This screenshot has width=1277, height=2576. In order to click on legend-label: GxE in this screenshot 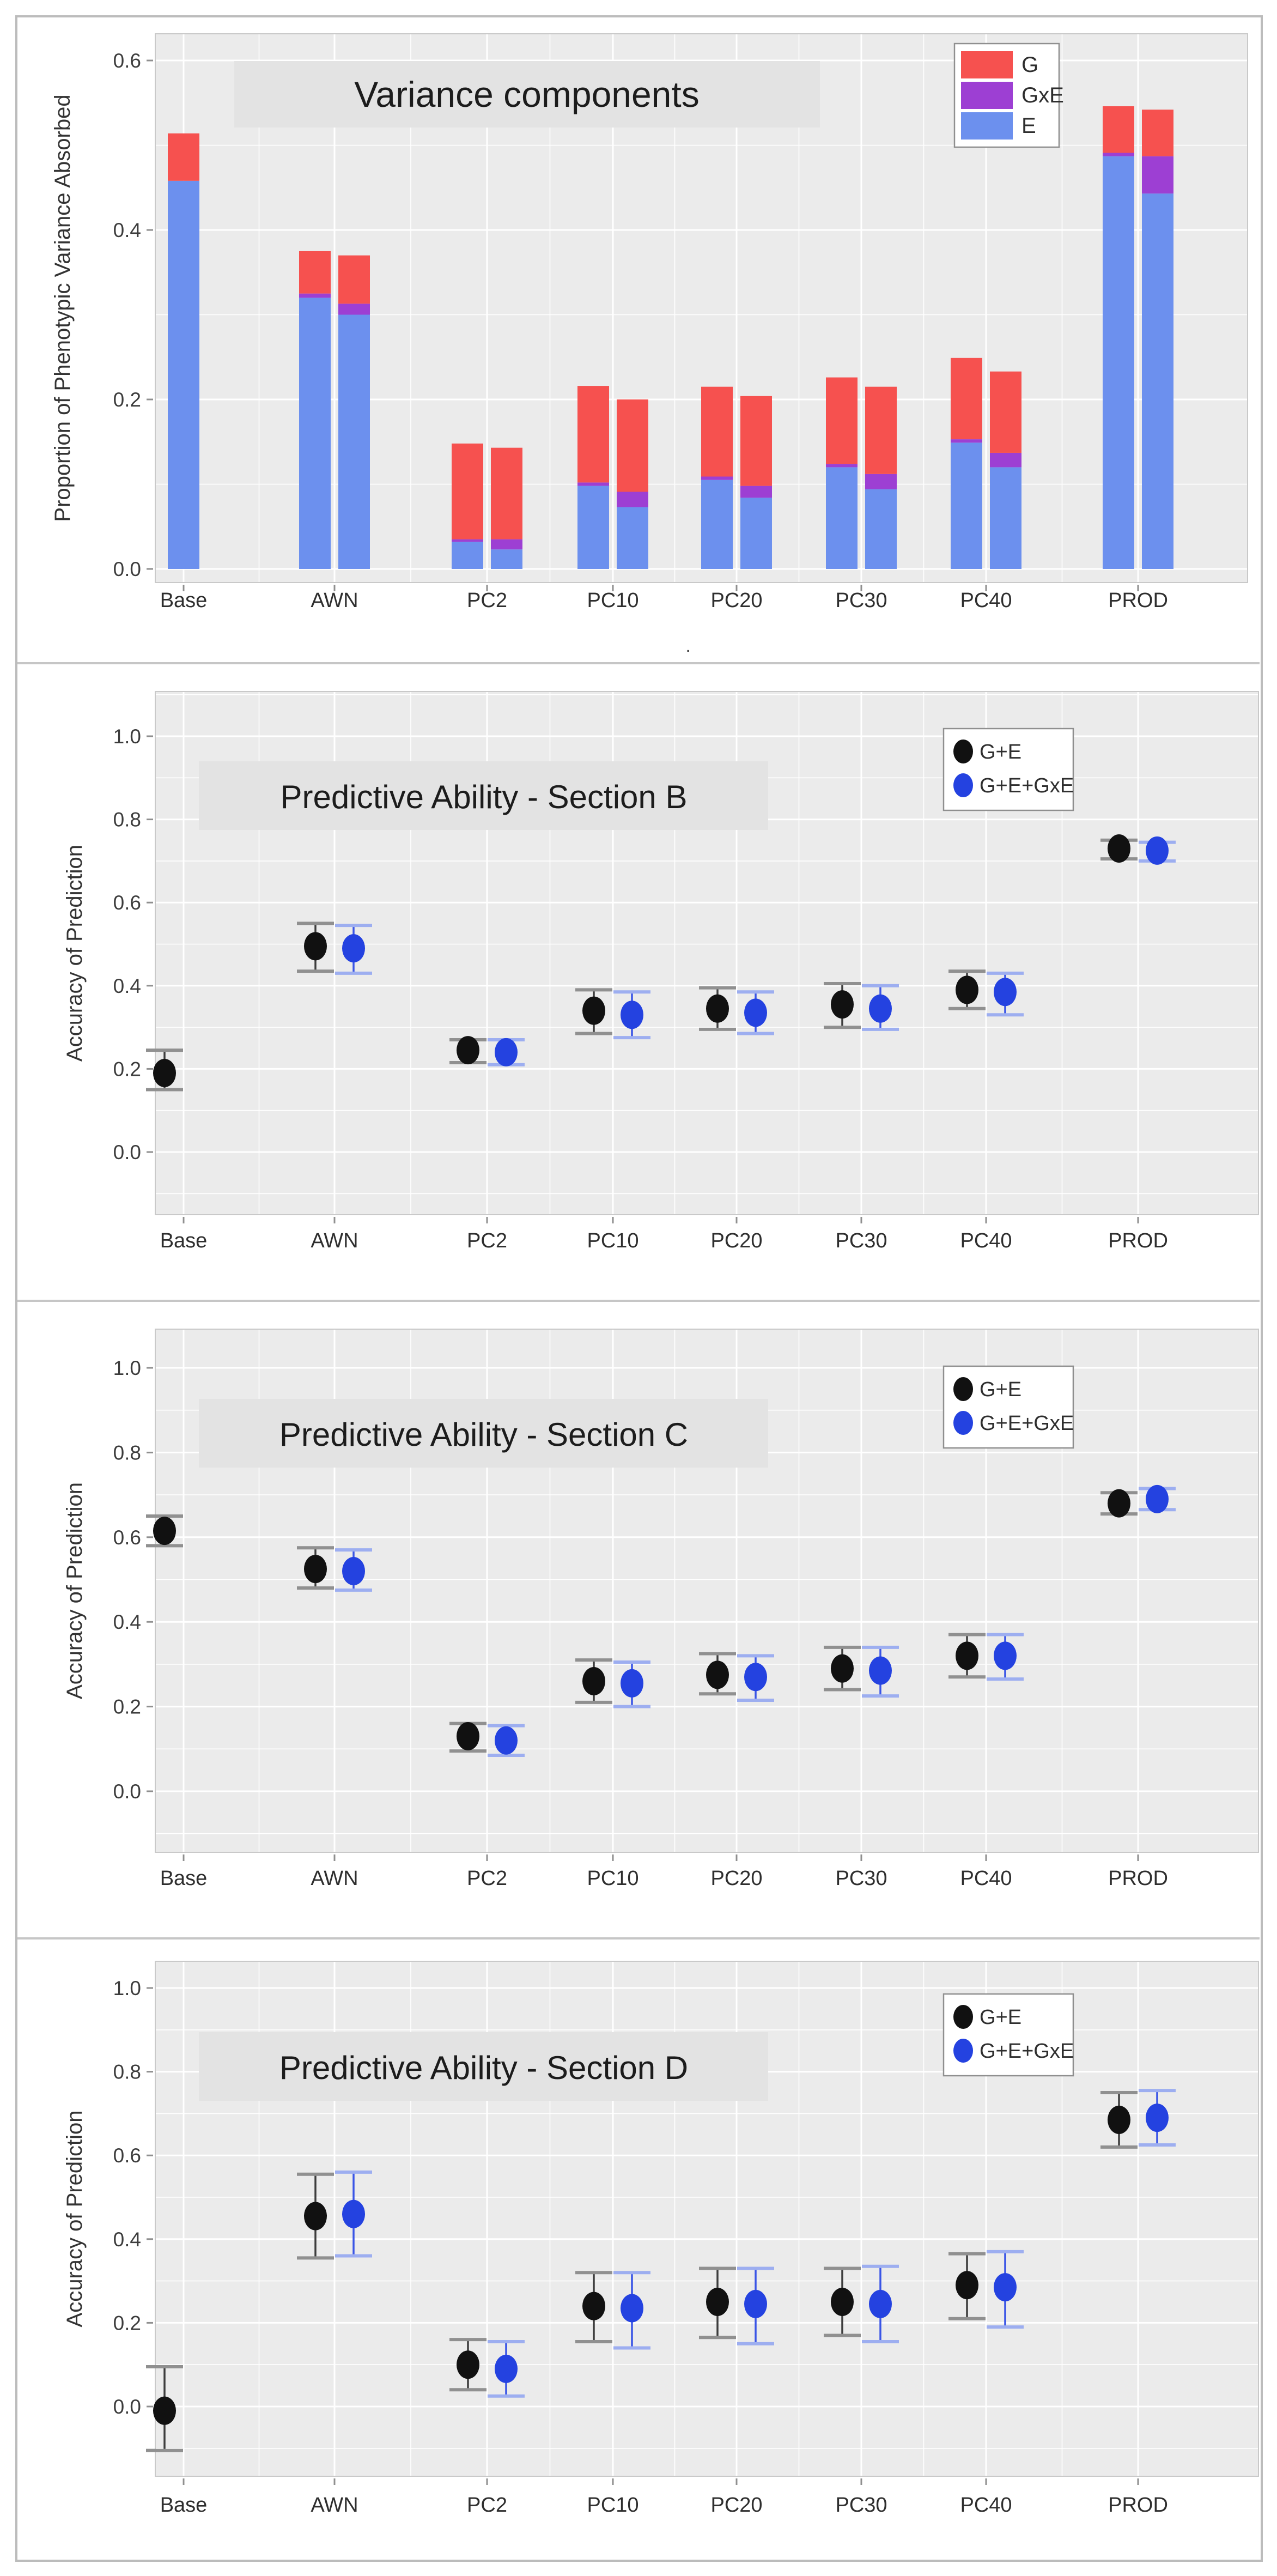, I will do `click(1042, 95)`.